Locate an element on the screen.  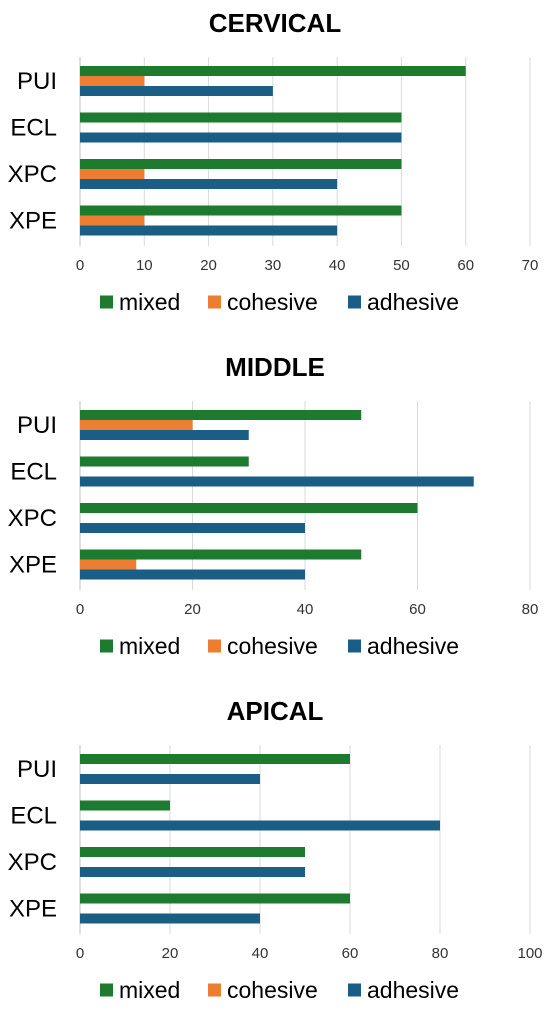
chart-title: CERVICAL is located at coordinates (275, 23).